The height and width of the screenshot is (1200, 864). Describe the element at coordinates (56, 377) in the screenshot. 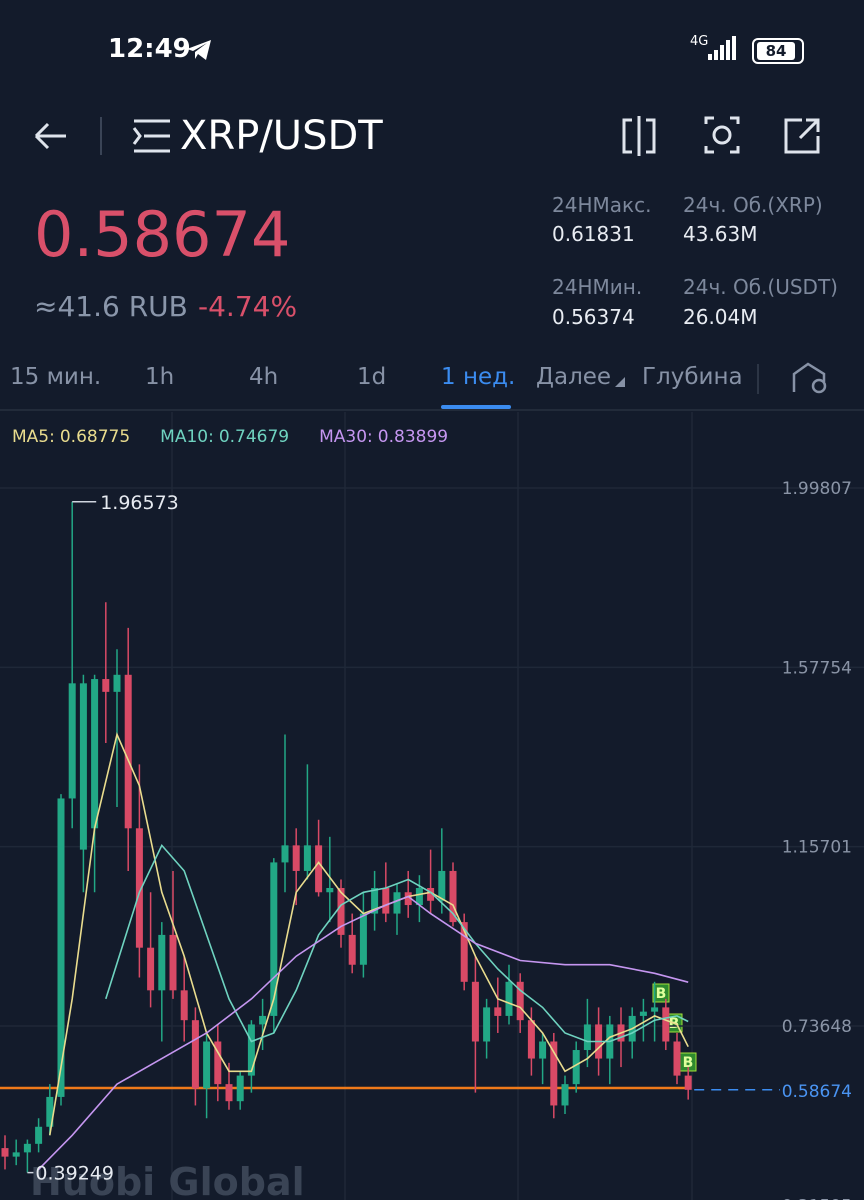

I see `tab: 15 мин.` at that location.